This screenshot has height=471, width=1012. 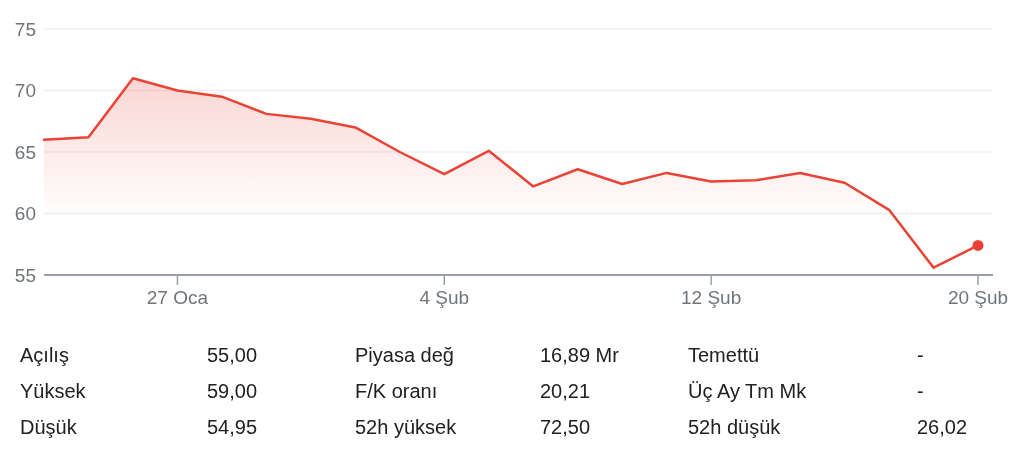 I want to click on text: 20,21, so click(x=565, y=391).